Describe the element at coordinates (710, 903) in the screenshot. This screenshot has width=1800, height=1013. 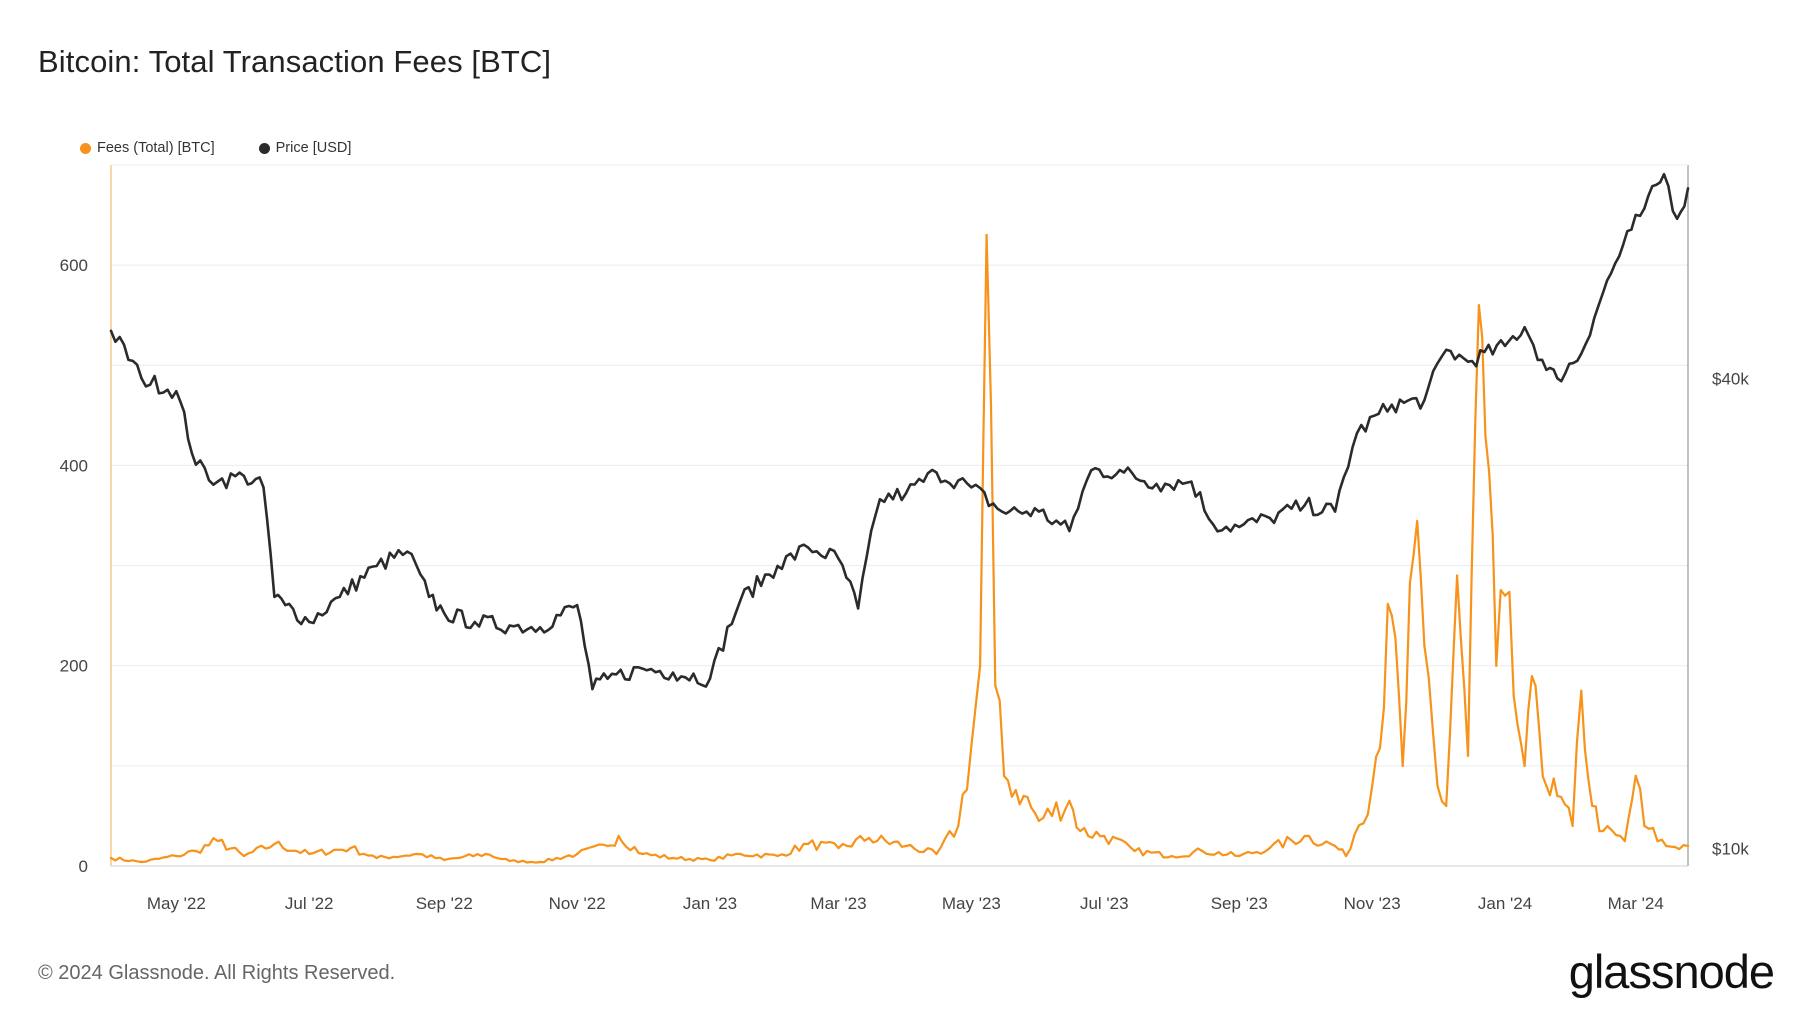
I see `x-tick-label: Jan '23` at that location.